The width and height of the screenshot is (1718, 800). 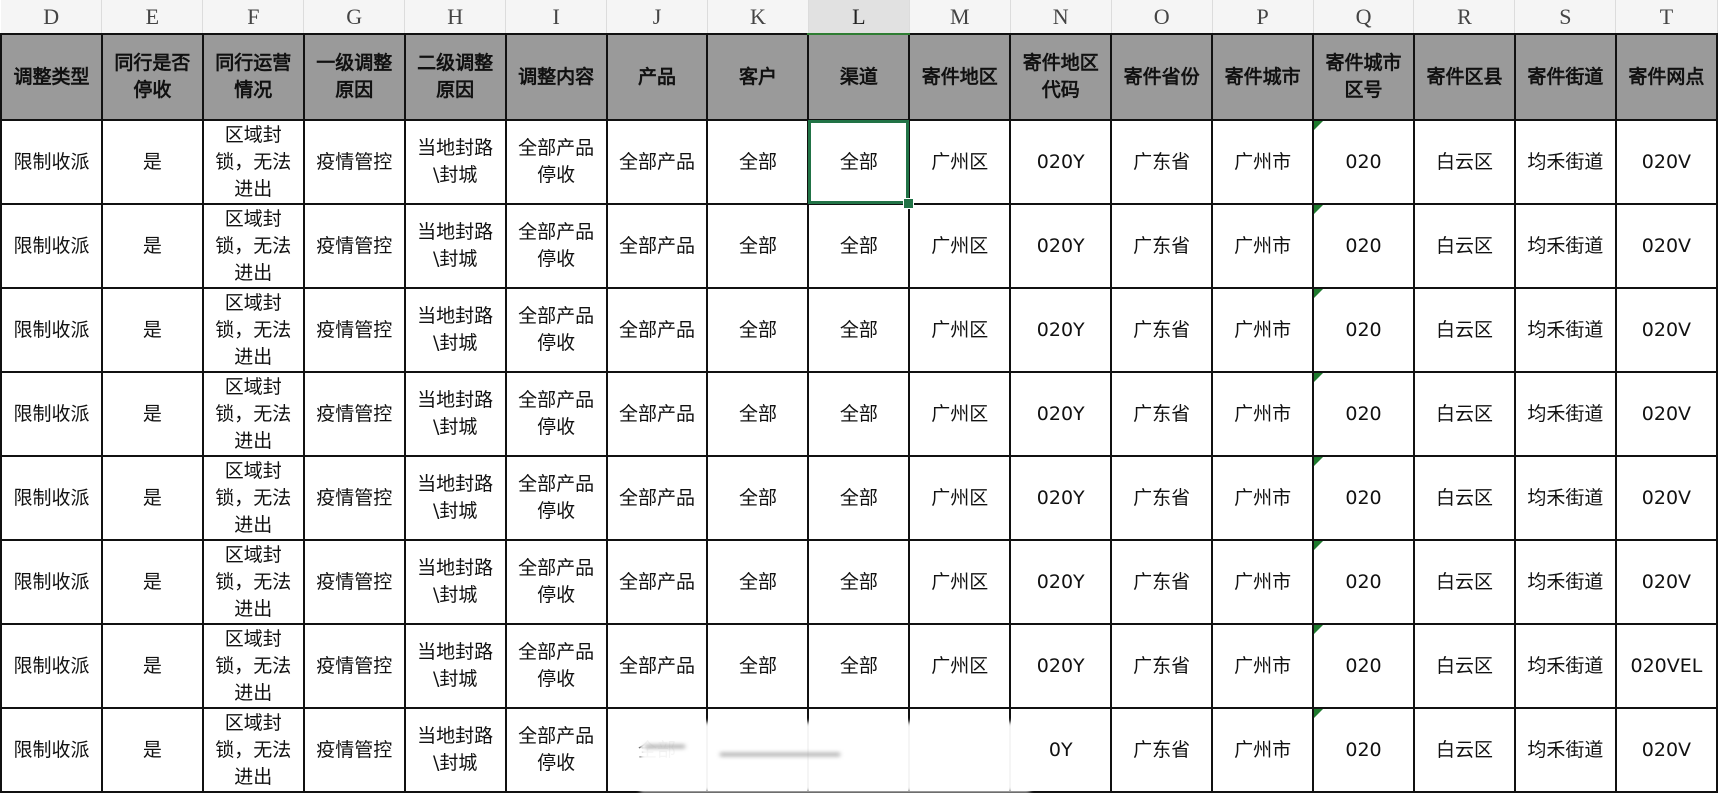 I want to click on header-cell: 同行运营 情况, so click(x=253, y=77).